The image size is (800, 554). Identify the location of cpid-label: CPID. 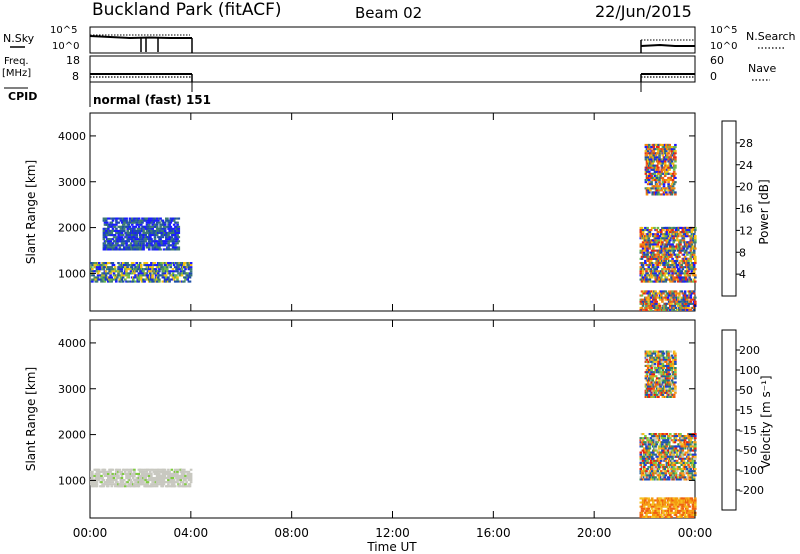
(22, 96).